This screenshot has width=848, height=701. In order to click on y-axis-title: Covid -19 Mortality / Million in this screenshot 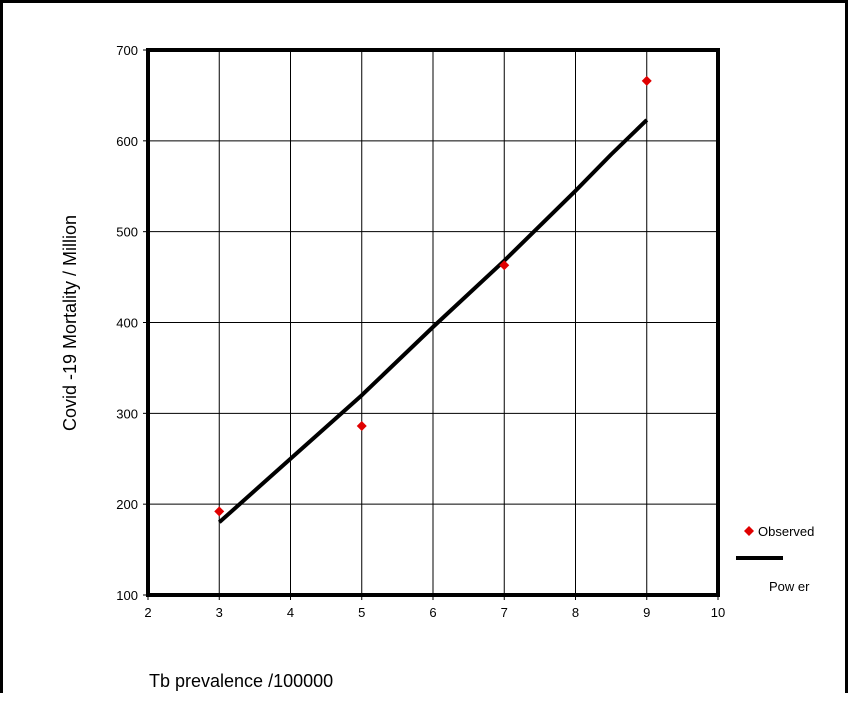, I will do `click(70, 323)`.